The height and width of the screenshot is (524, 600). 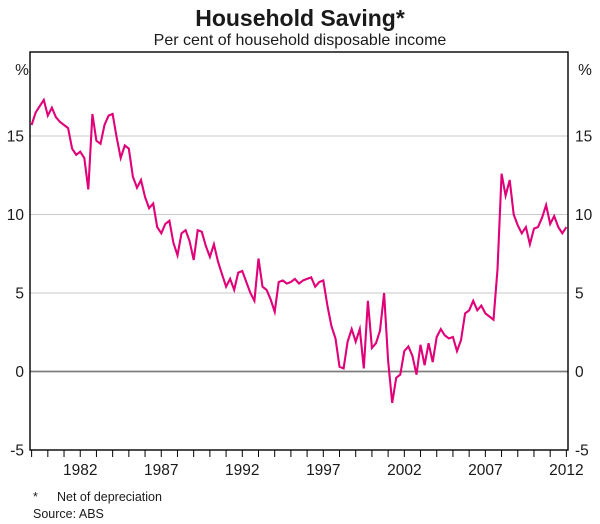 I want to click on y-tick-label-right--5: -5, so click(x=582, y=451).